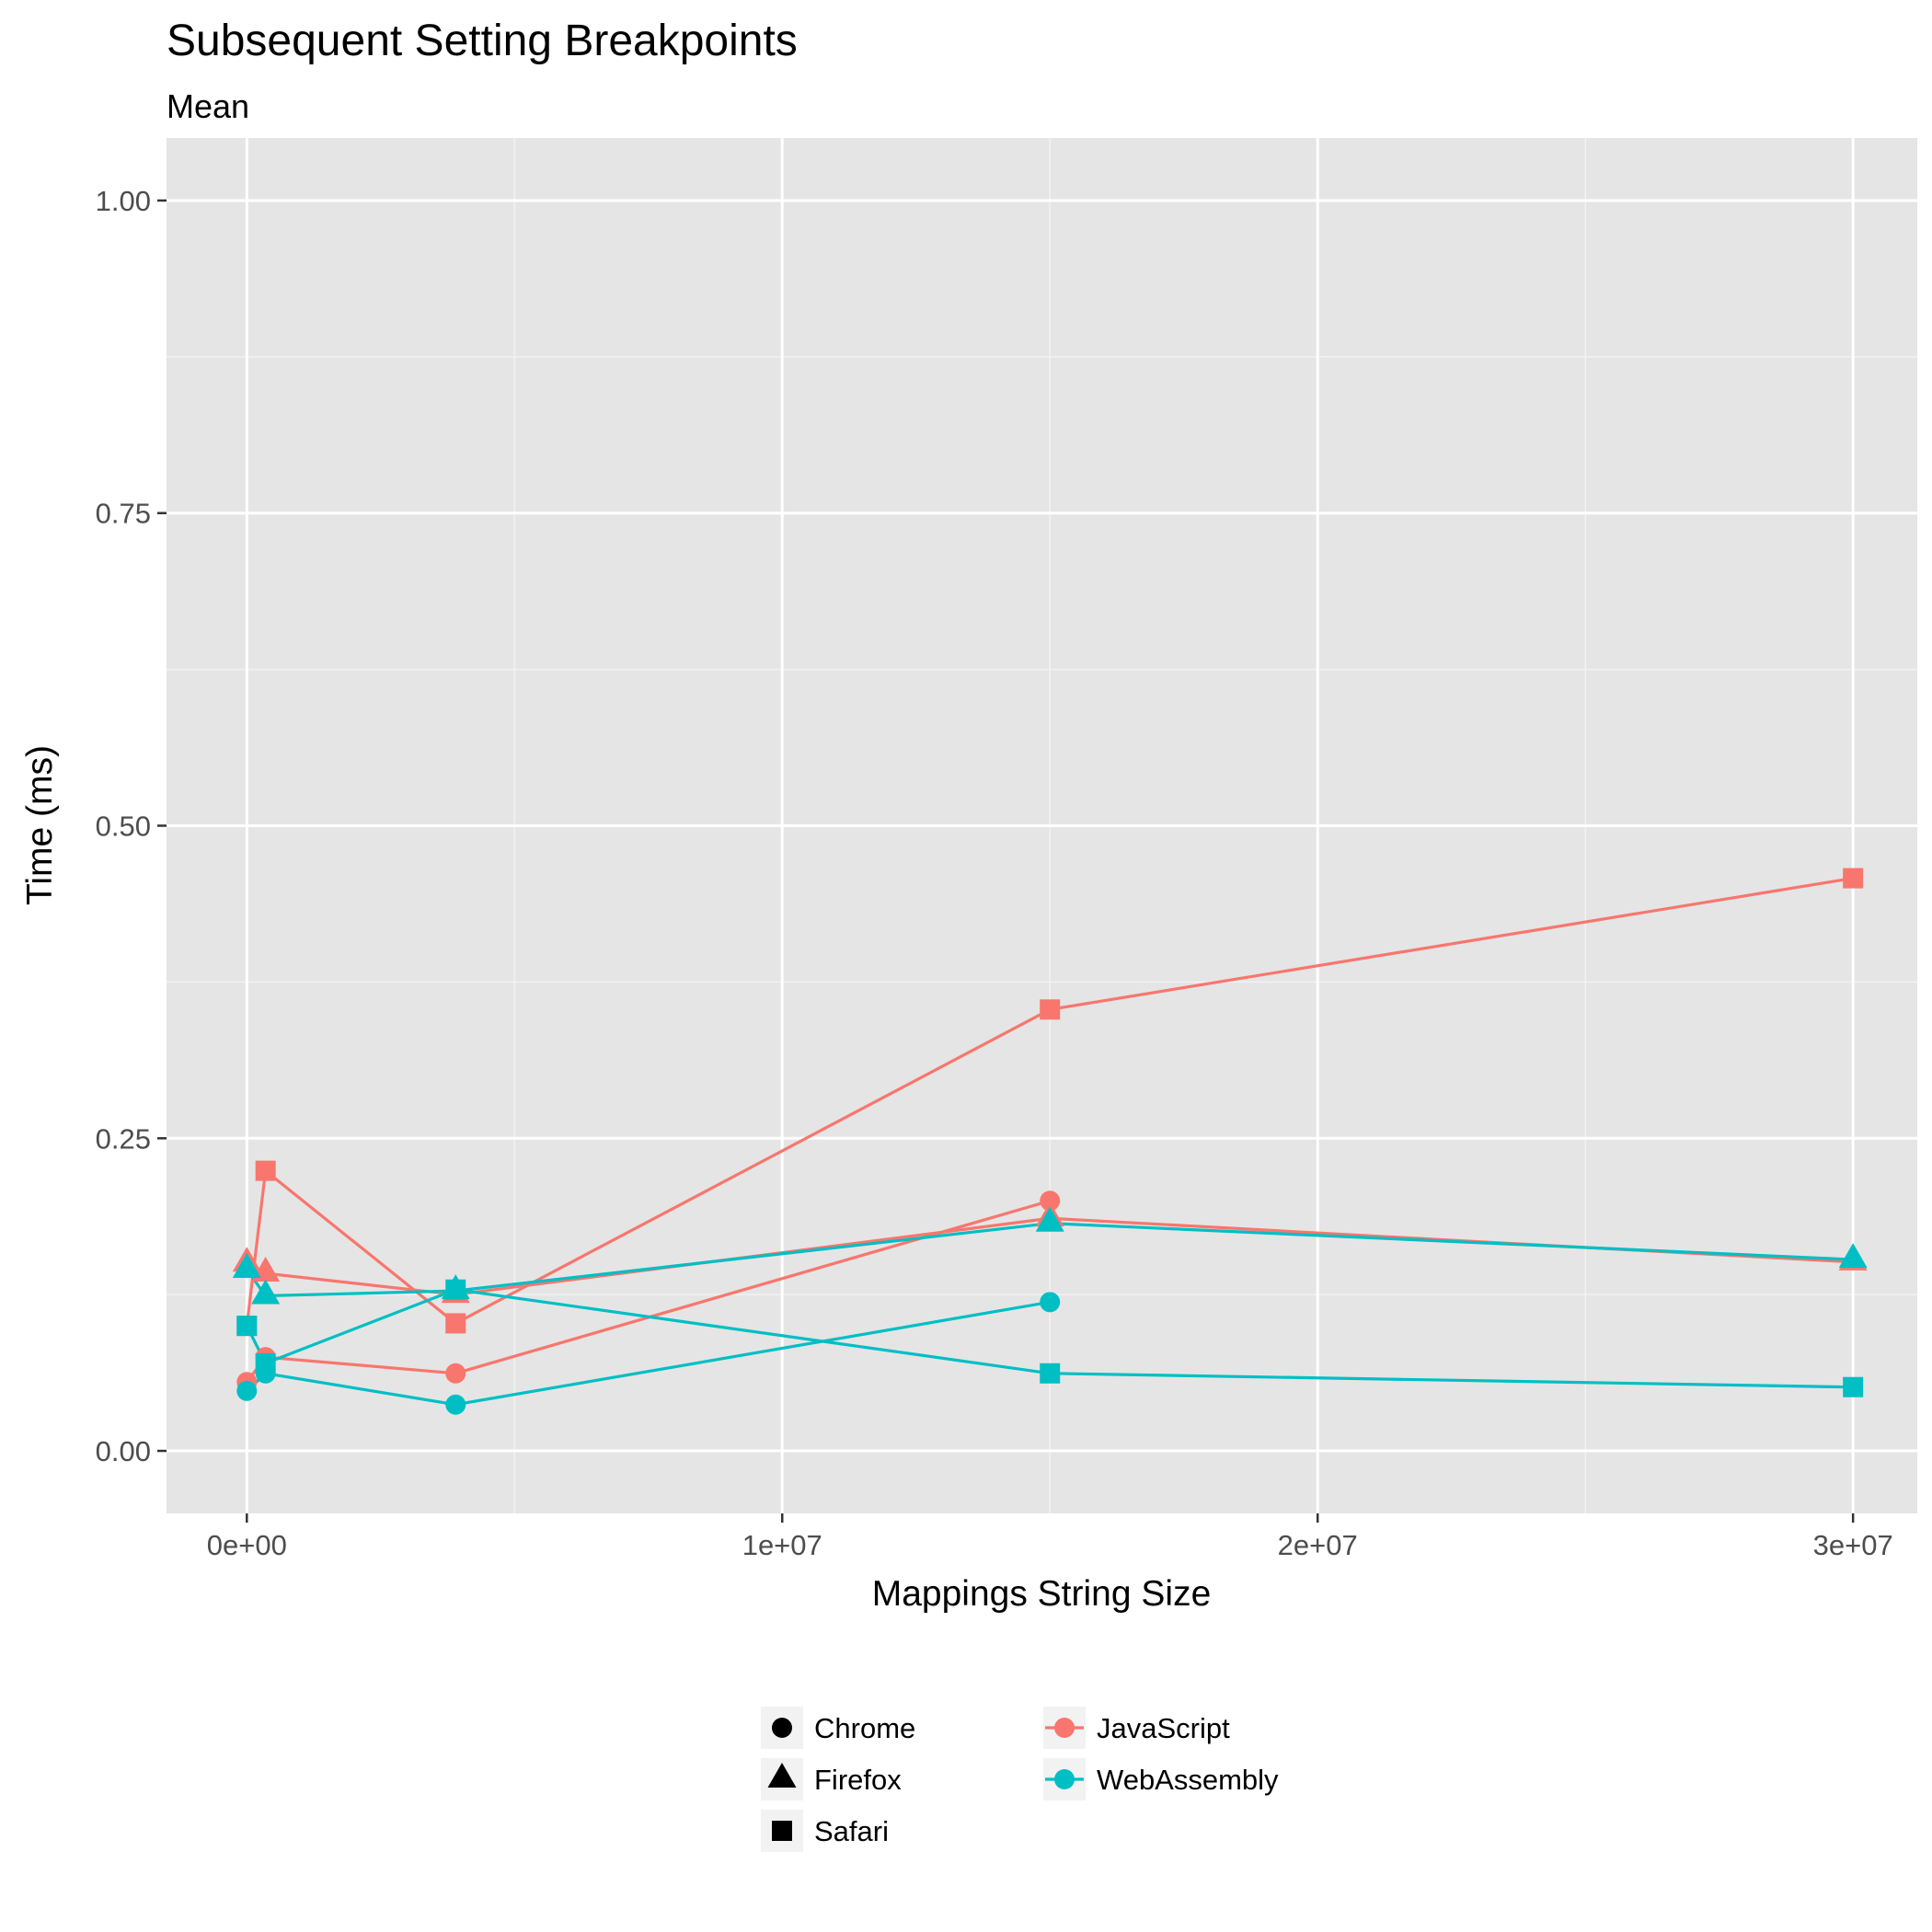 The height and width of the screenshot is (1932, 1932). I want to click on chart-subtitle: Mean, so click(208, 106).